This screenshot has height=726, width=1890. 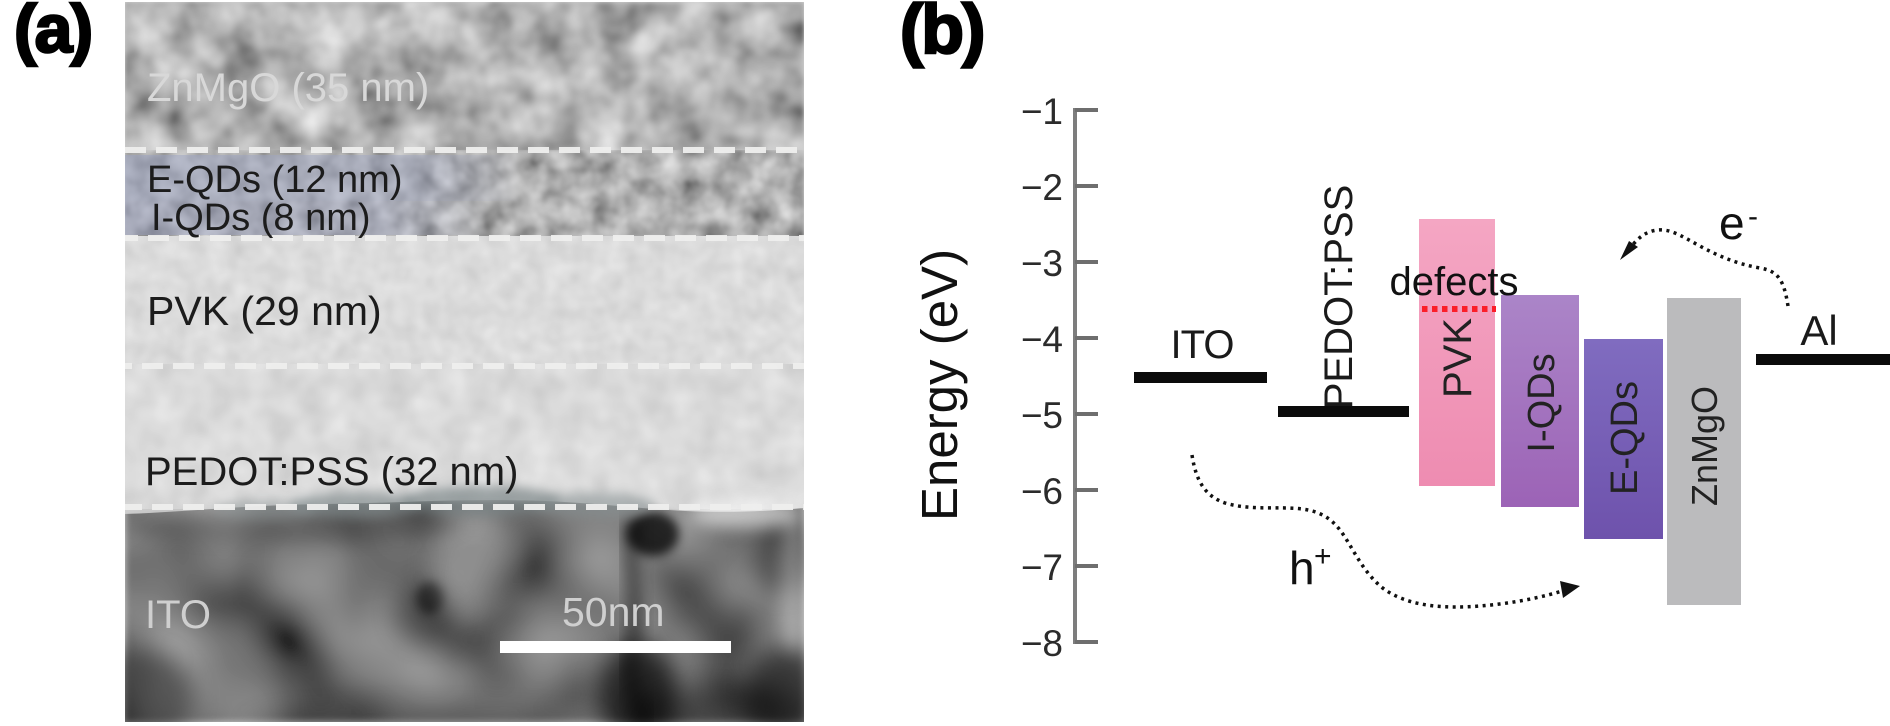 I want to click on svg-text: PEDOT:PSS (32 nm), so click(x=331, y=472).